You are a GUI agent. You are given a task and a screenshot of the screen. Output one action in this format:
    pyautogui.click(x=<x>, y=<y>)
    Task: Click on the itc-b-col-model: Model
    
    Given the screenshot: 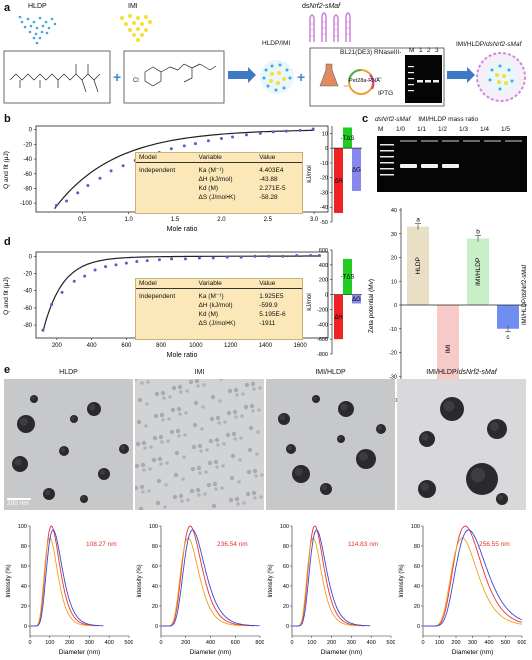 What is the action you would take?
    pyautogui.click(x=166, y=158)
    